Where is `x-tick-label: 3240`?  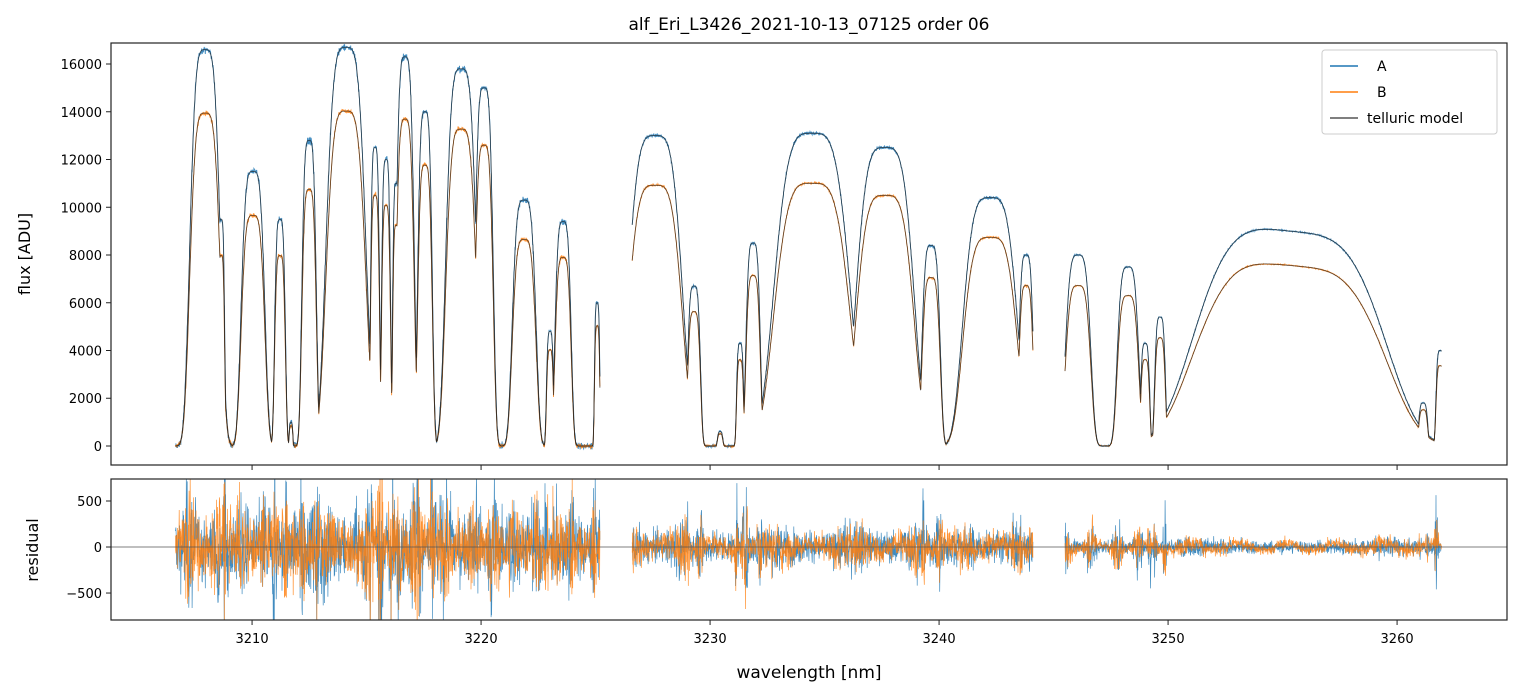
x-tick-label: 3240 is located at coordinates (939, 639).